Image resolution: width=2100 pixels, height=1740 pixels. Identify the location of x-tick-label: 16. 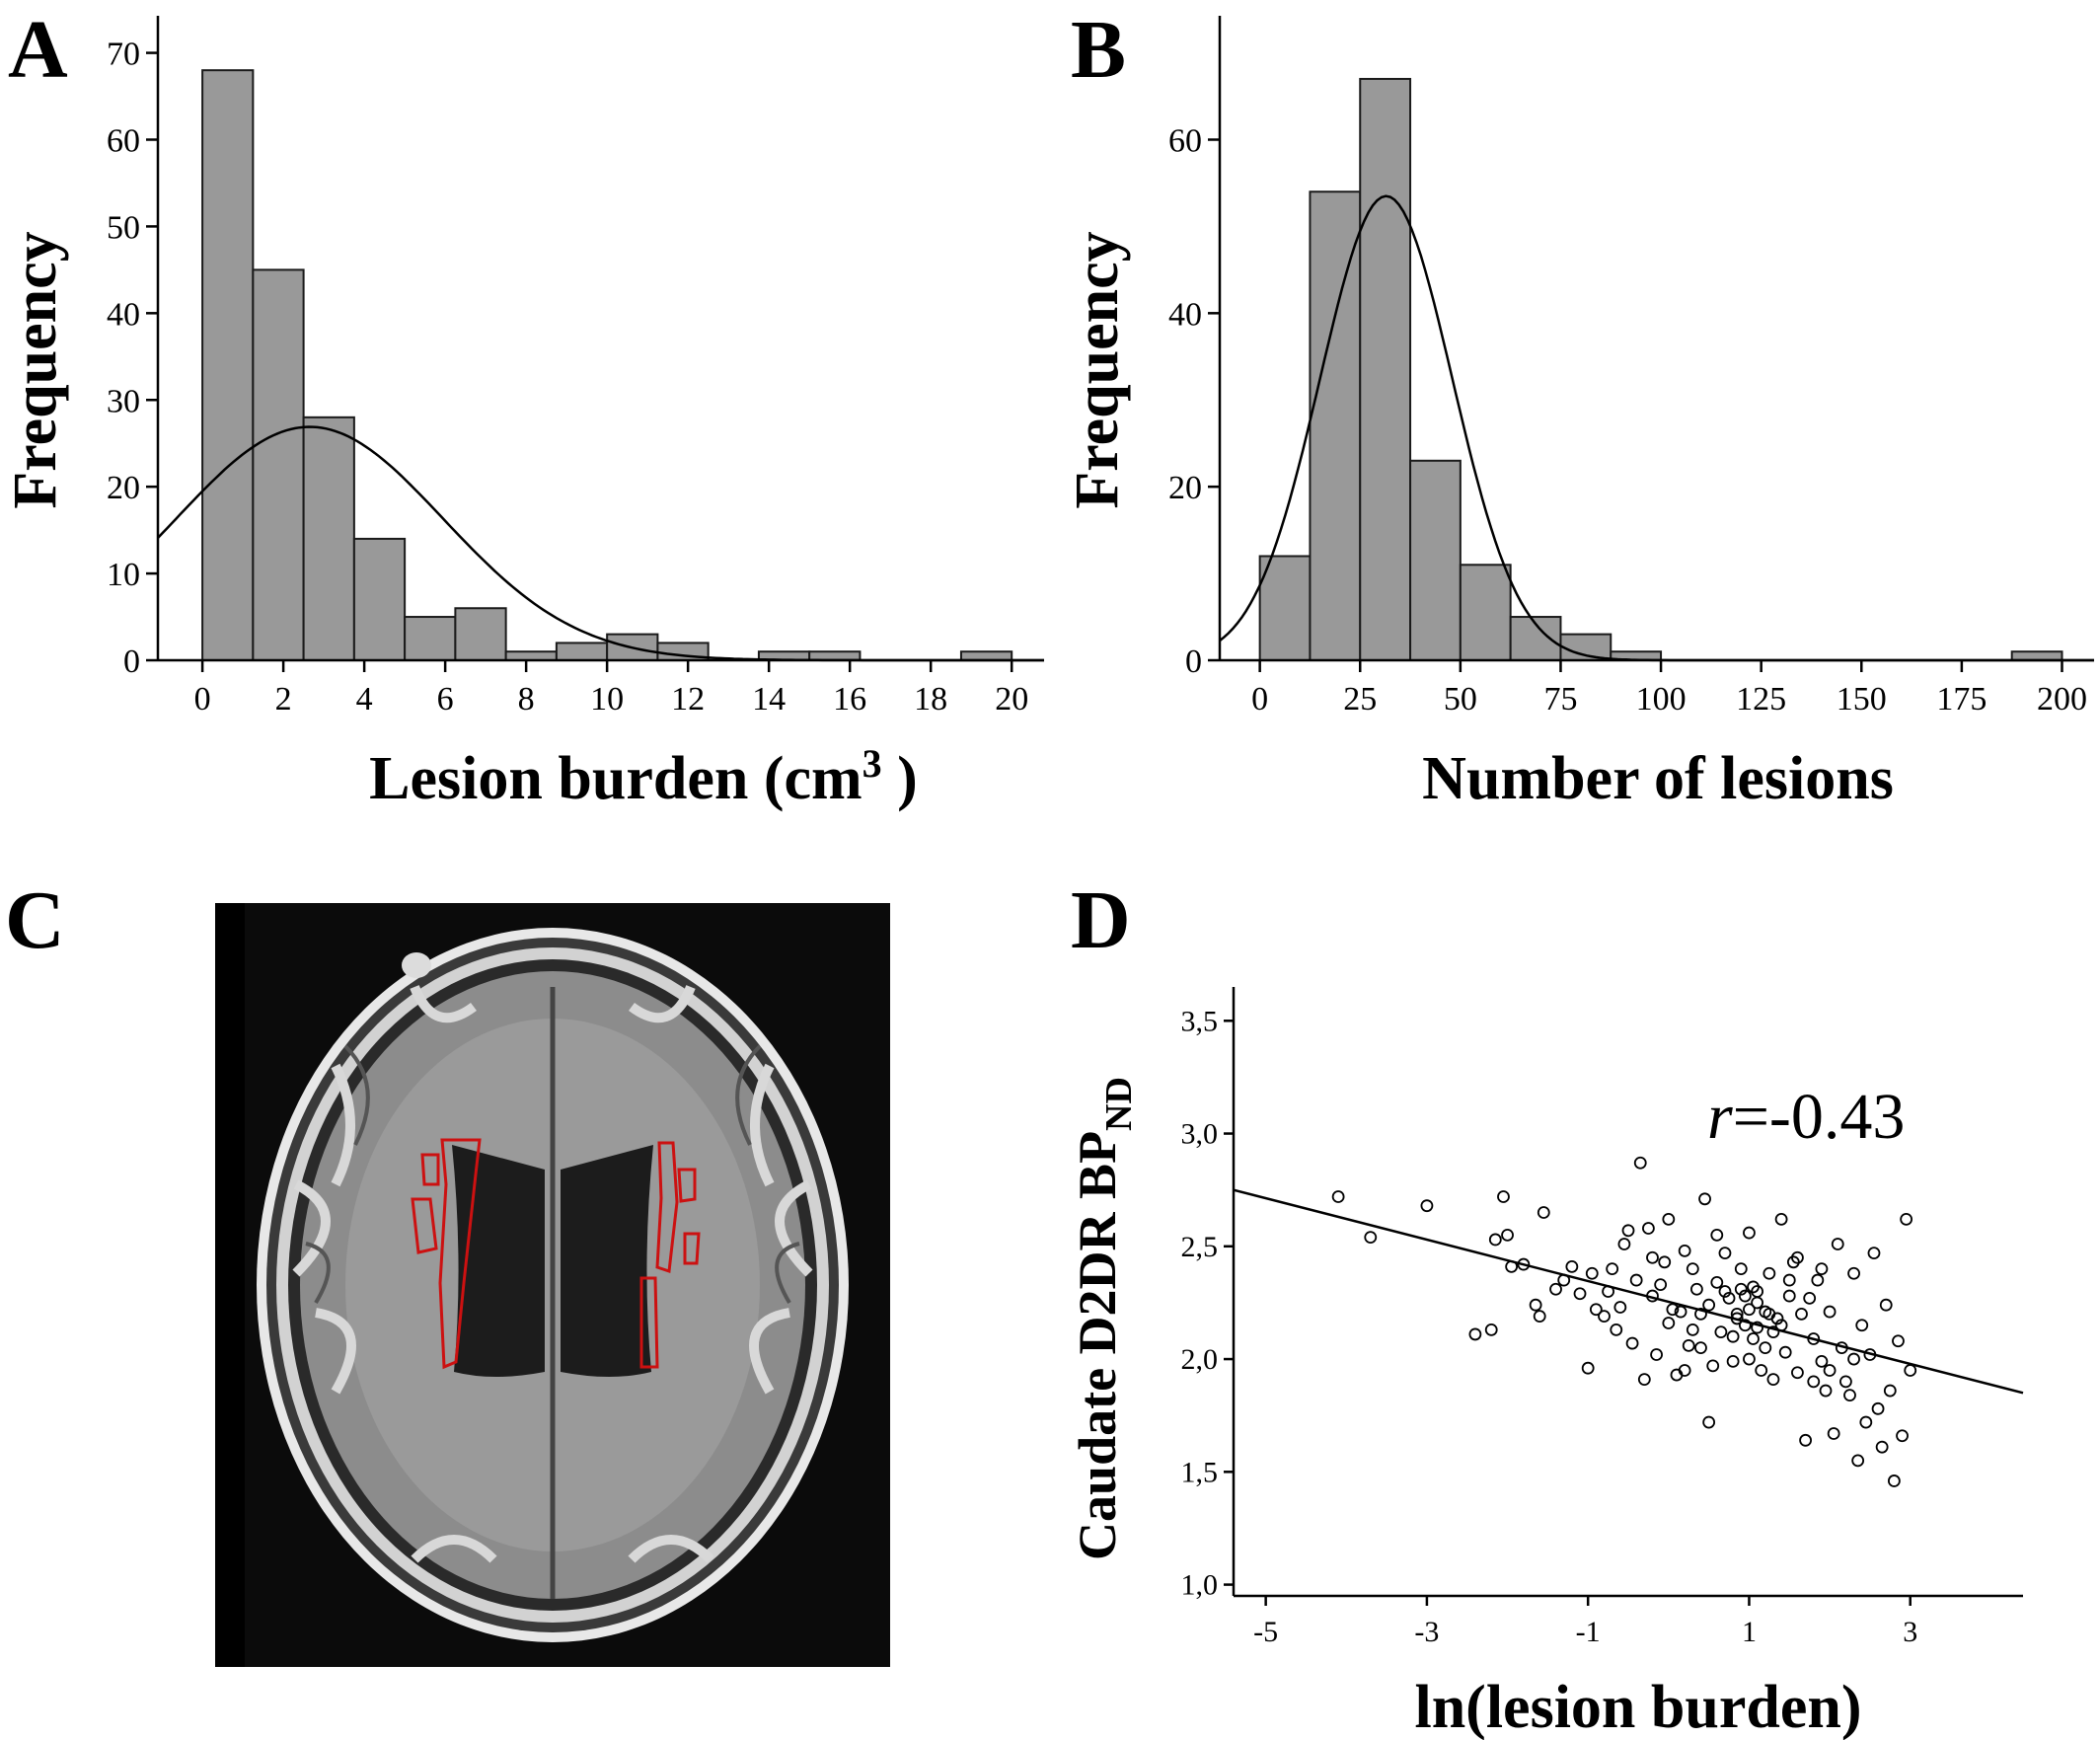
(849, 699).